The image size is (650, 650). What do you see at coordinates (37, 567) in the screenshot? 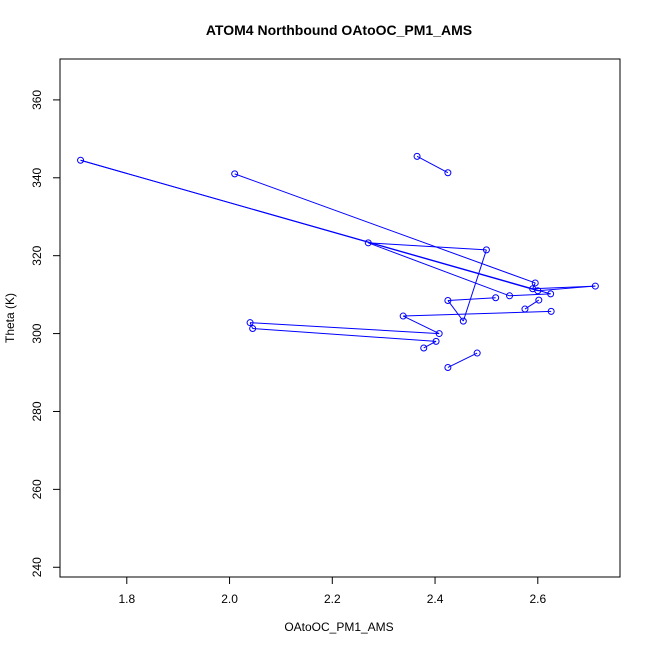
I see `y-tick-label: 240` at bounding box center [37, 567].